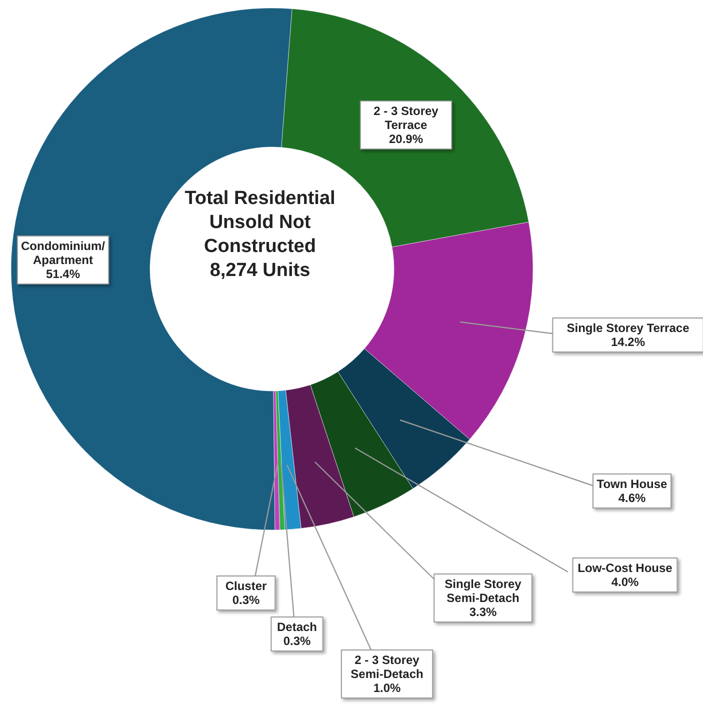 Image resolution: width=703 pixels, height=704 pixels. What do you see at coordinates (628, 328) in the screenshot?
I see `slice-label: Single Storey Terrace` at bounding box center [628, 328].